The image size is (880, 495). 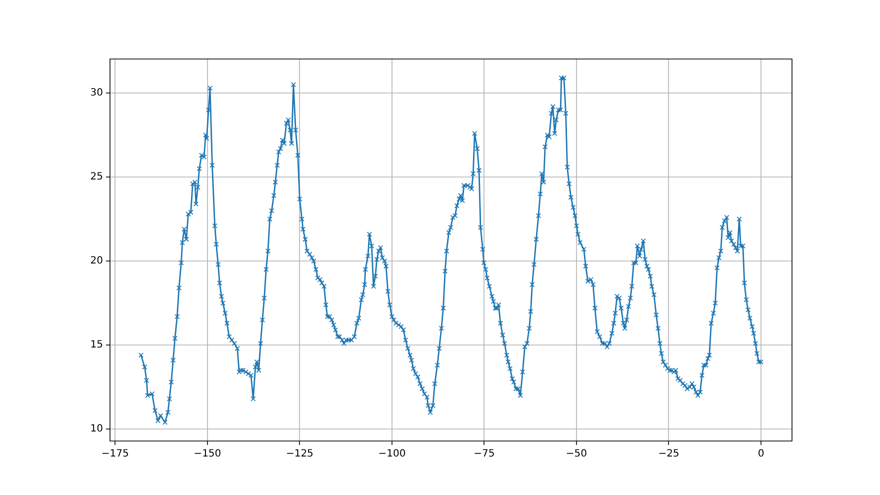 What do you see at coordinates (669, 454) in the screenshot?
I see `x-tick-label: −25` at bounding box center [669, 454].